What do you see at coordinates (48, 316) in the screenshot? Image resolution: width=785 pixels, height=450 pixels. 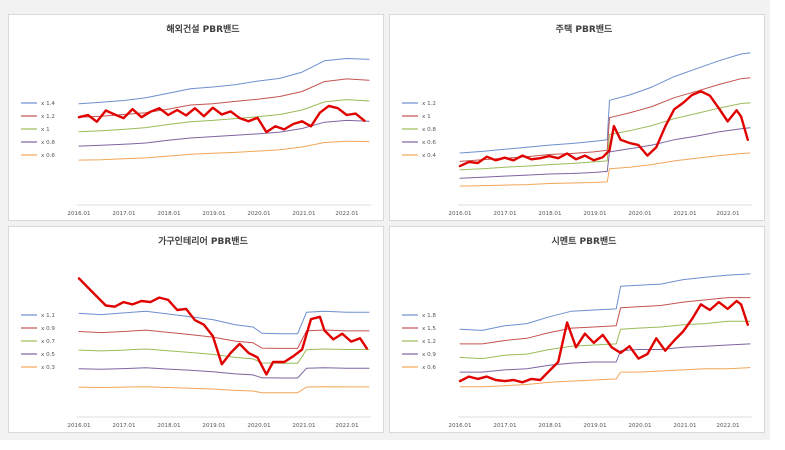 I see `legend-label: x 1.1` at bounding box center [48, 316].